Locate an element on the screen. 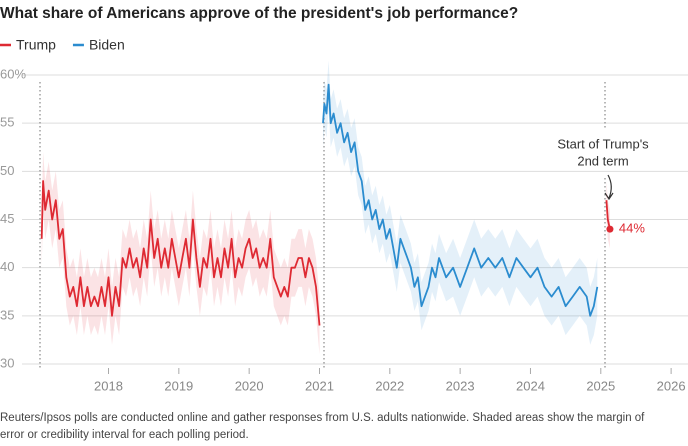 The image size is (688, 446). x-tick-label: 2023 is located at coordinates (460, 385).